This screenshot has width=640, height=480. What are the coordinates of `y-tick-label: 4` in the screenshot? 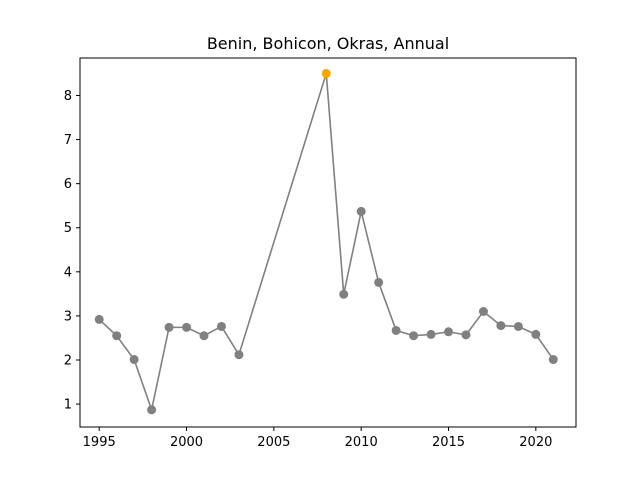 It's located at (68, 272).